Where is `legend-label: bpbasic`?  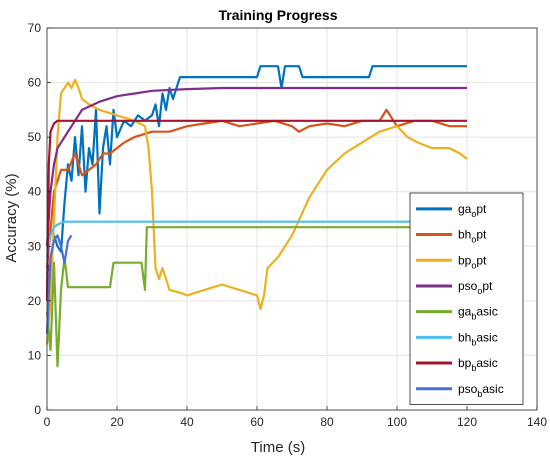 legend-label: bpbasic is located at coordinates (478, 364).